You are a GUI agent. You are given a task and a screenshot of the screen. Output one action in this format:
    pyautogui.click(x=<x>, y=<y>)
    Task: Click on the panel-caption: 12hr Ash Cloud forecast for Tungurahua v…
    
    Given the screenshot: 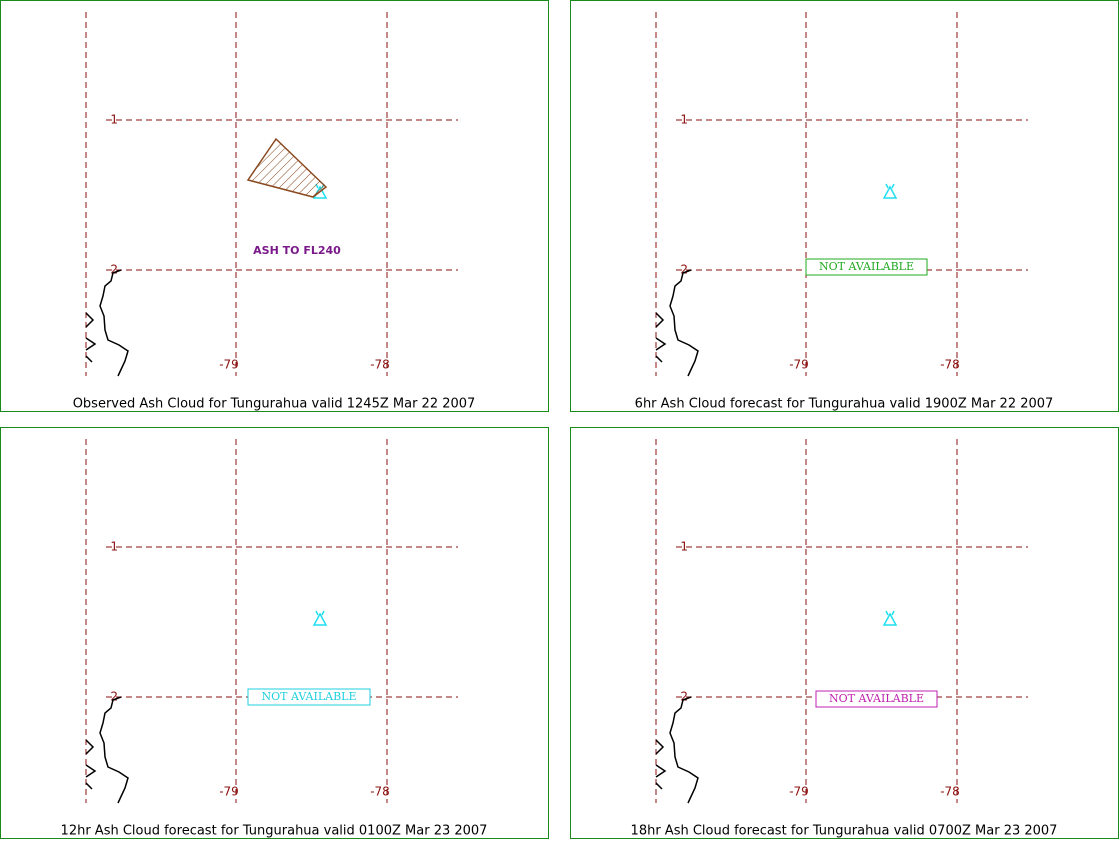 What is the action you would take?
    pyautogui.click(x=274, y=831)
    